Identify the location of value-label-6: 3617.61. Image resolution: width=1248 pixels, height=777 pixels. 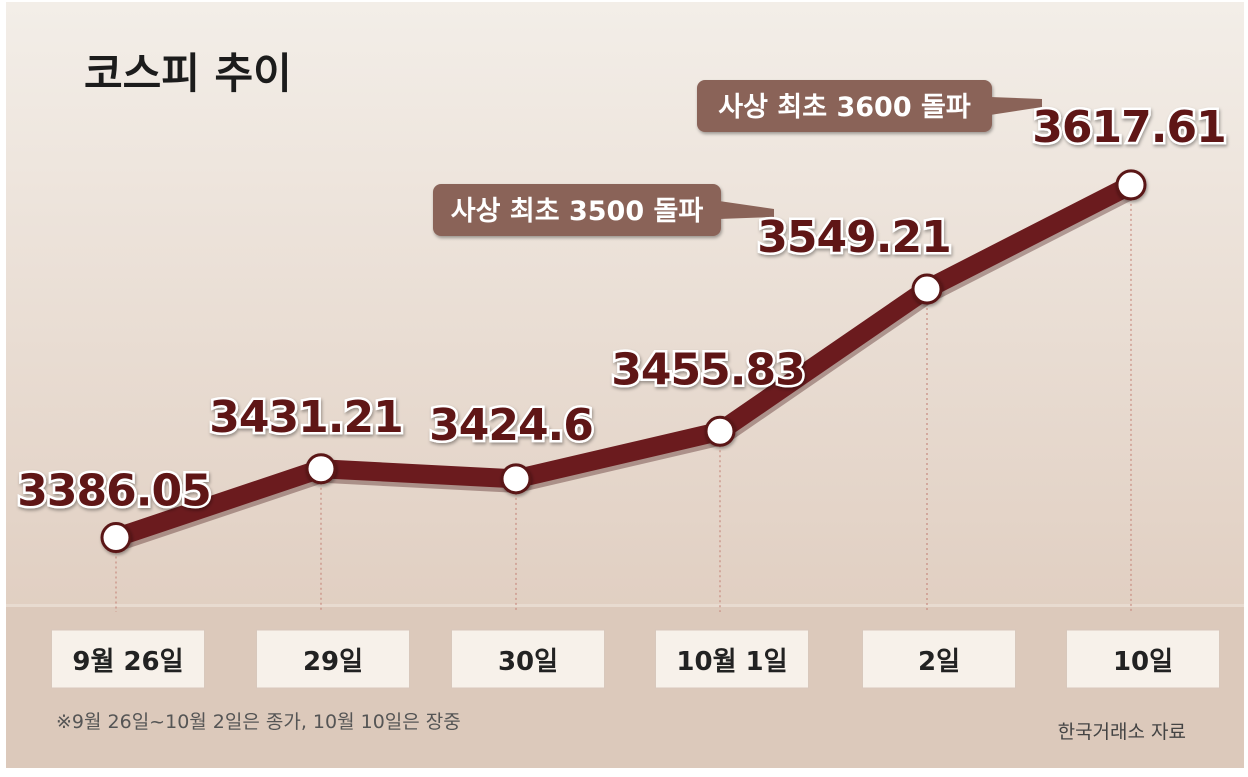
(1128, 127).